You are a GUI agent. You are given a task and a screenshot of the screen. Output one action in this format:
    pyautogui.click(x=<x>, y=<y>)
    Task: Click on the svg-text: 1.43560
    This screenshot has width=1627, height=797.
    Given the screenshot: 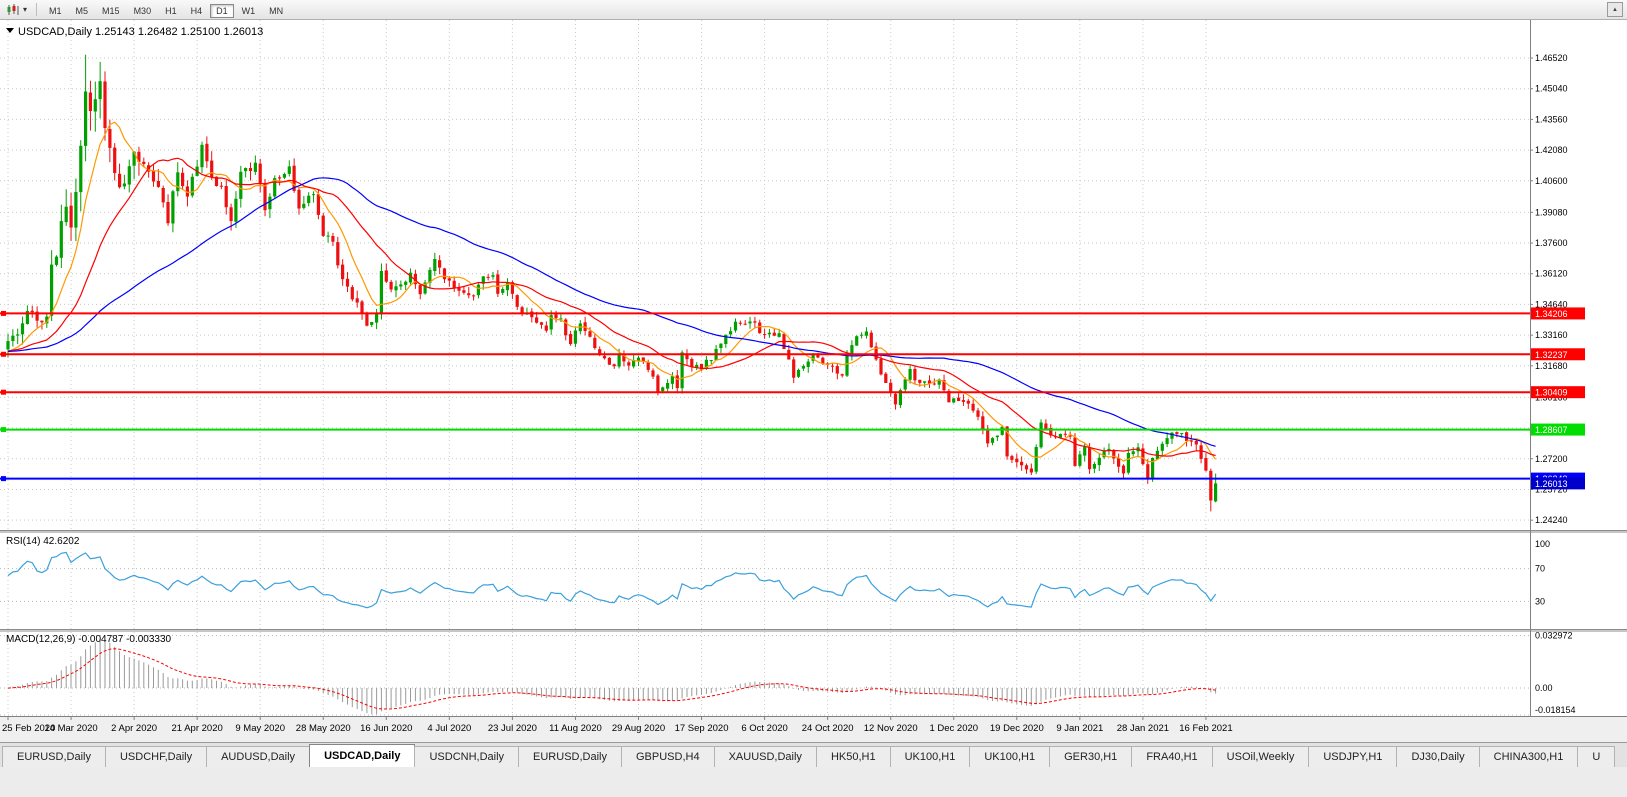 What is the action you would take?
    pyautogui.click(x=1551, y=119)
    